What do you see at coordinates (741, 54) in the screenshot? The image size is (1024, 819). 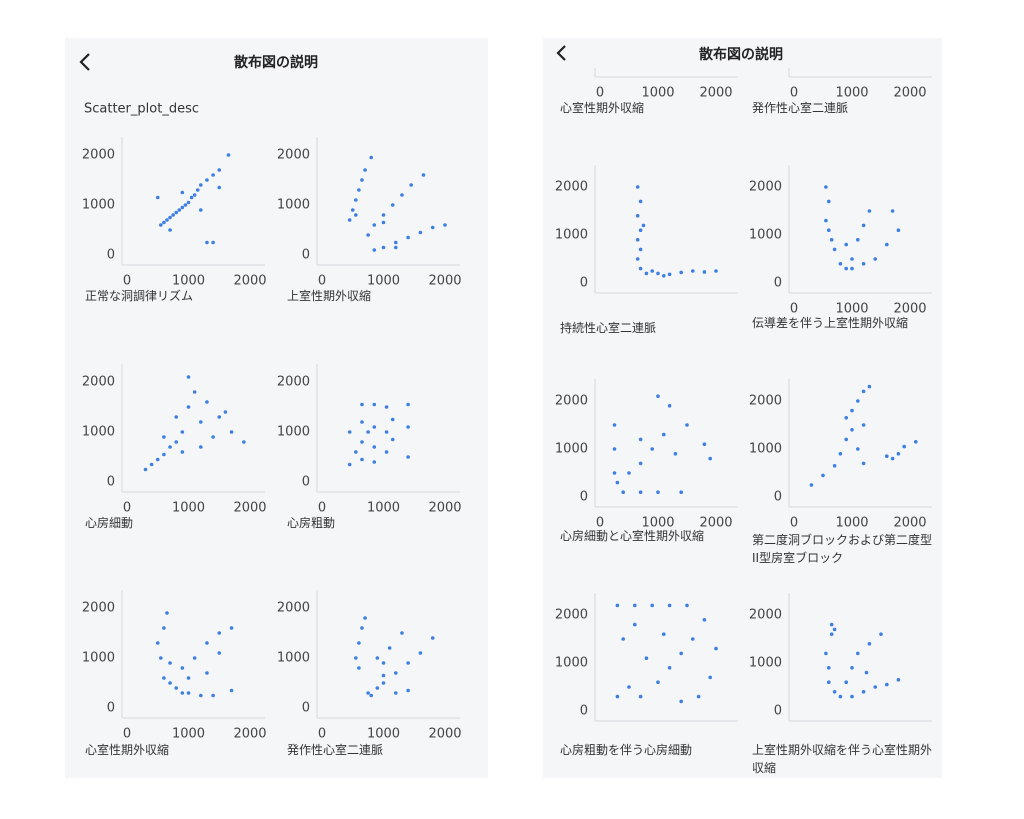 I see `screen-title: 散布図の説明` at bounding box center [741, 54].